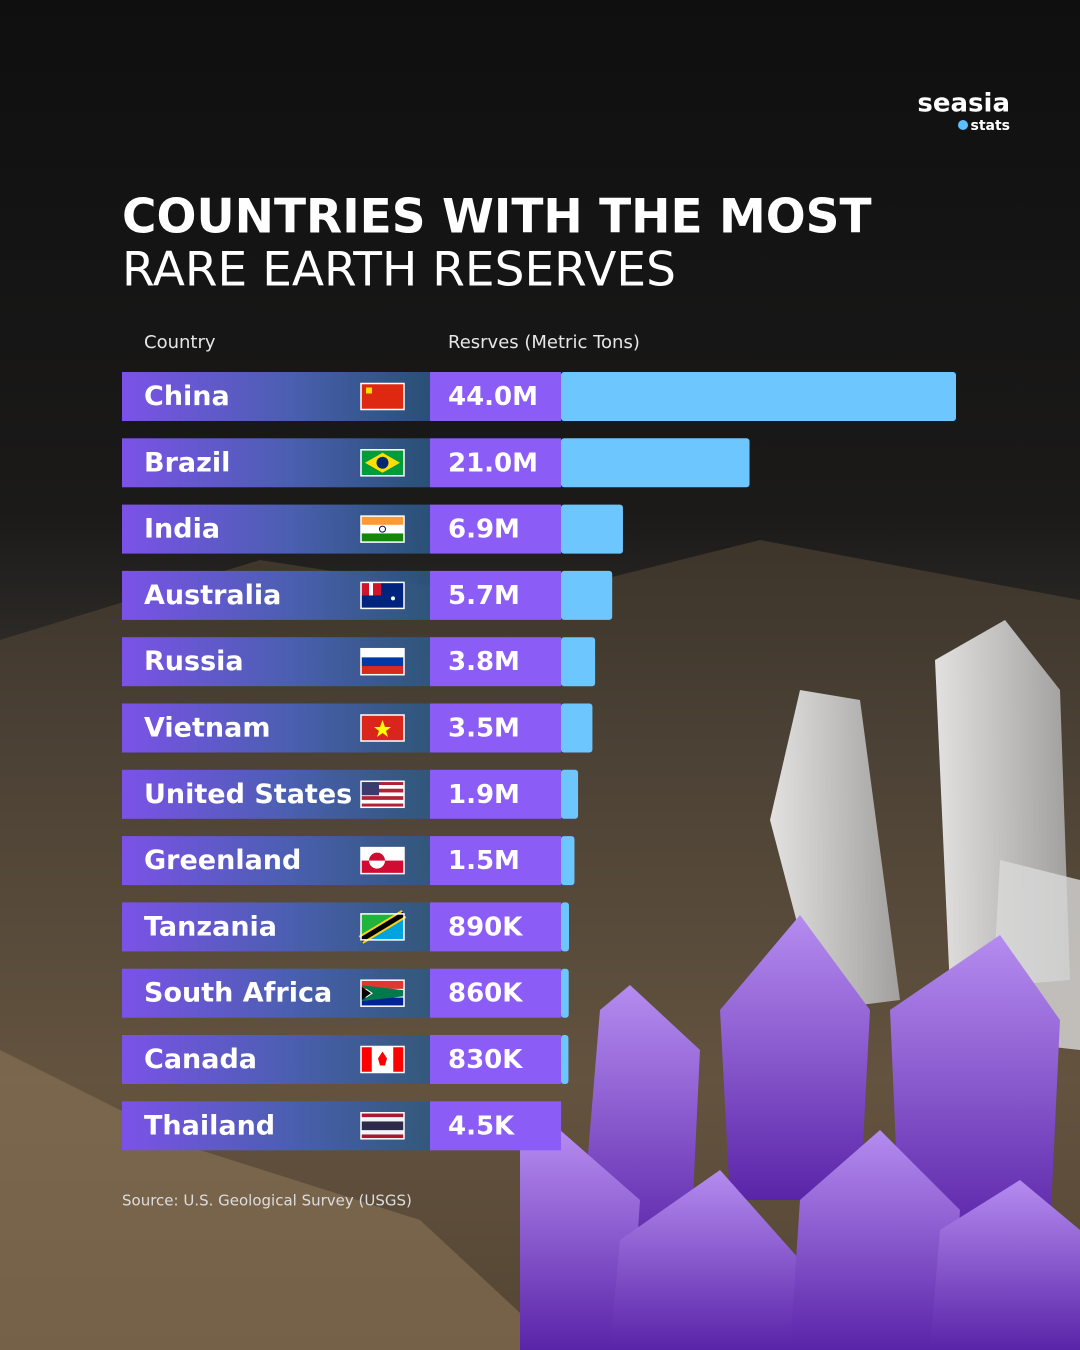  Describe the element at coordinates (484, 795) in the screenshot. I see `value-label: 1.9M` at that location.